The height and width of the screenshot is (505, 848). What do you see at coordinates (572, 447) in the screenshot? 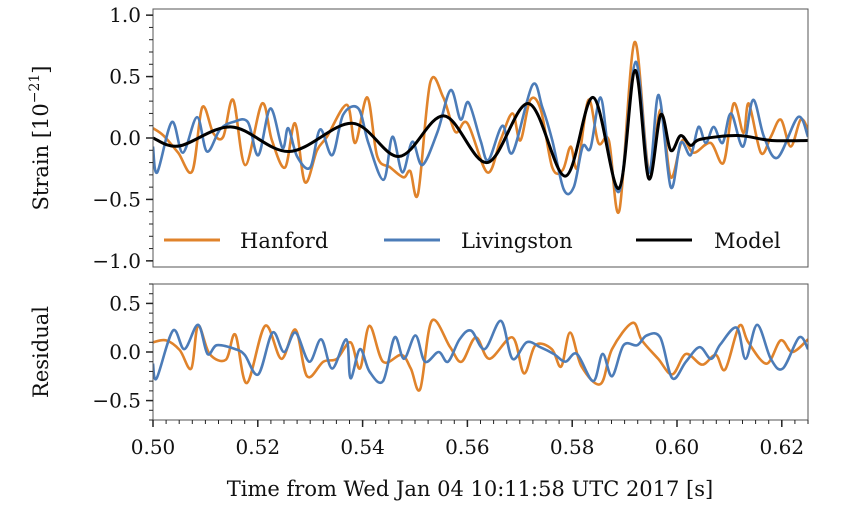
I see `x-tick-label: 0.58` at bounding box center [572, 447].